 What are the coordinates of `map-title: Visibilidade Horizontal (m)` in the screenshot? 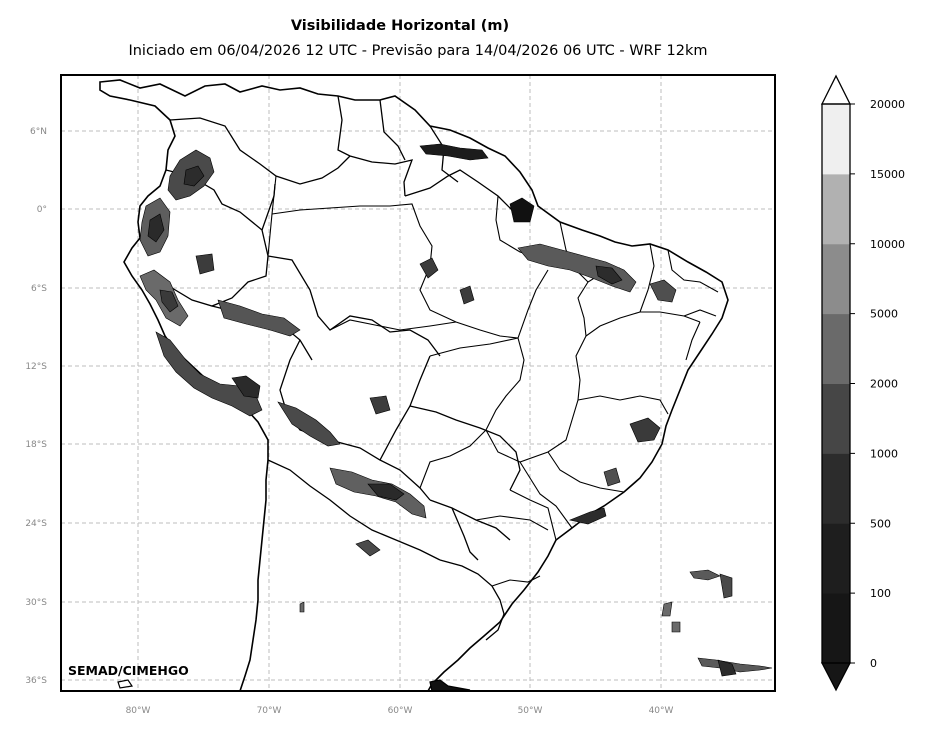 It's located at (400, 26).